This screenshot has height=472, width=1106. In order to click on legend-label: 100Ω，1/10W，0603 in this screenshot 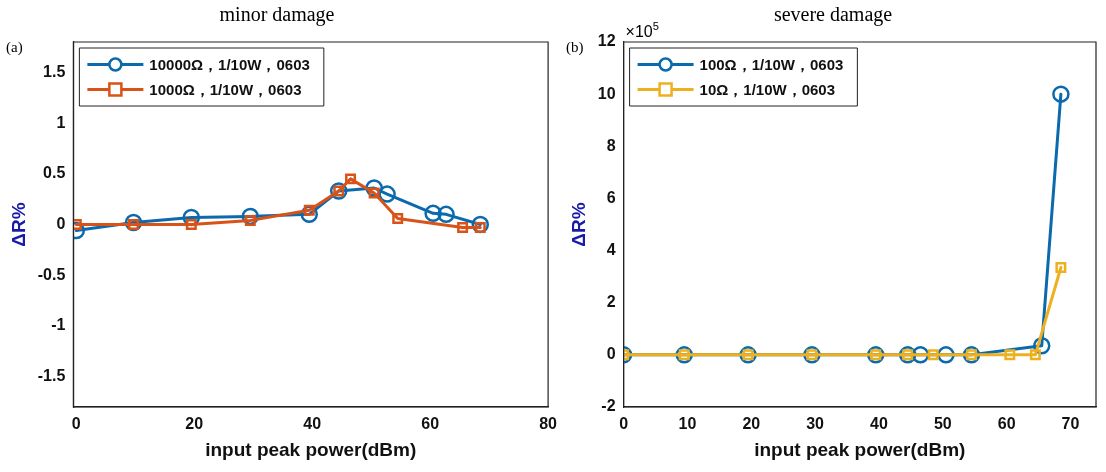, I will do `click(771, 64)`.